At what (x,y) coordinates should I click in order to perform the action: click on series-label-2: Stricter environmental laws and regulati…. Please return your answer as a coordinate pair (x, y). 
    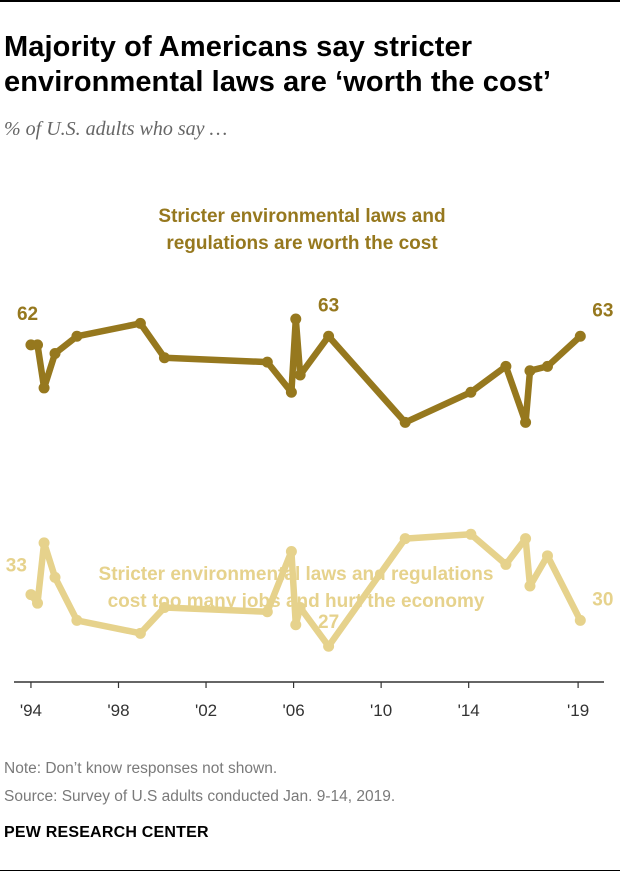
    Looking at the image, I should click on (296, 574).